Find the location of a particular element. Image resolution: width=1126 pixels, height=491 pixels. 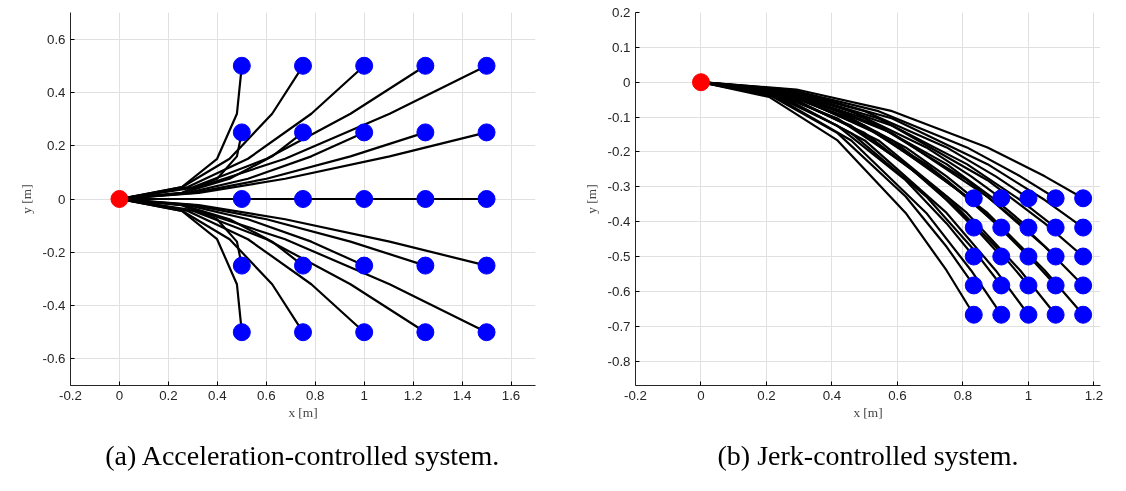

text: (a) Acceleration-controlled system. is located at coordinates (302, 455).